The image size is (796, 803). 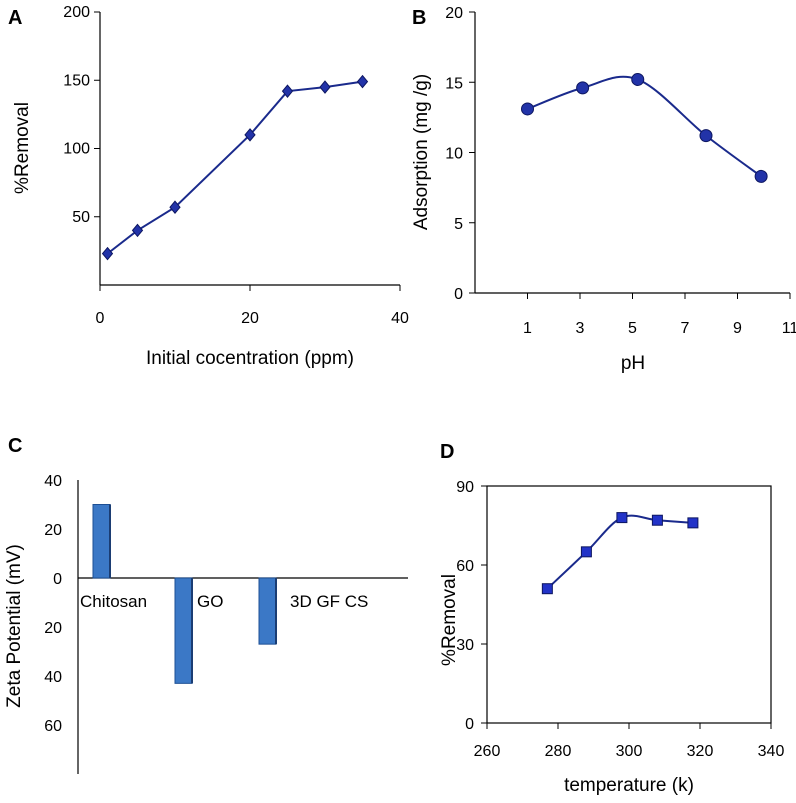 I want to click on x-tick-label: 320, so click(x=700, y=751).